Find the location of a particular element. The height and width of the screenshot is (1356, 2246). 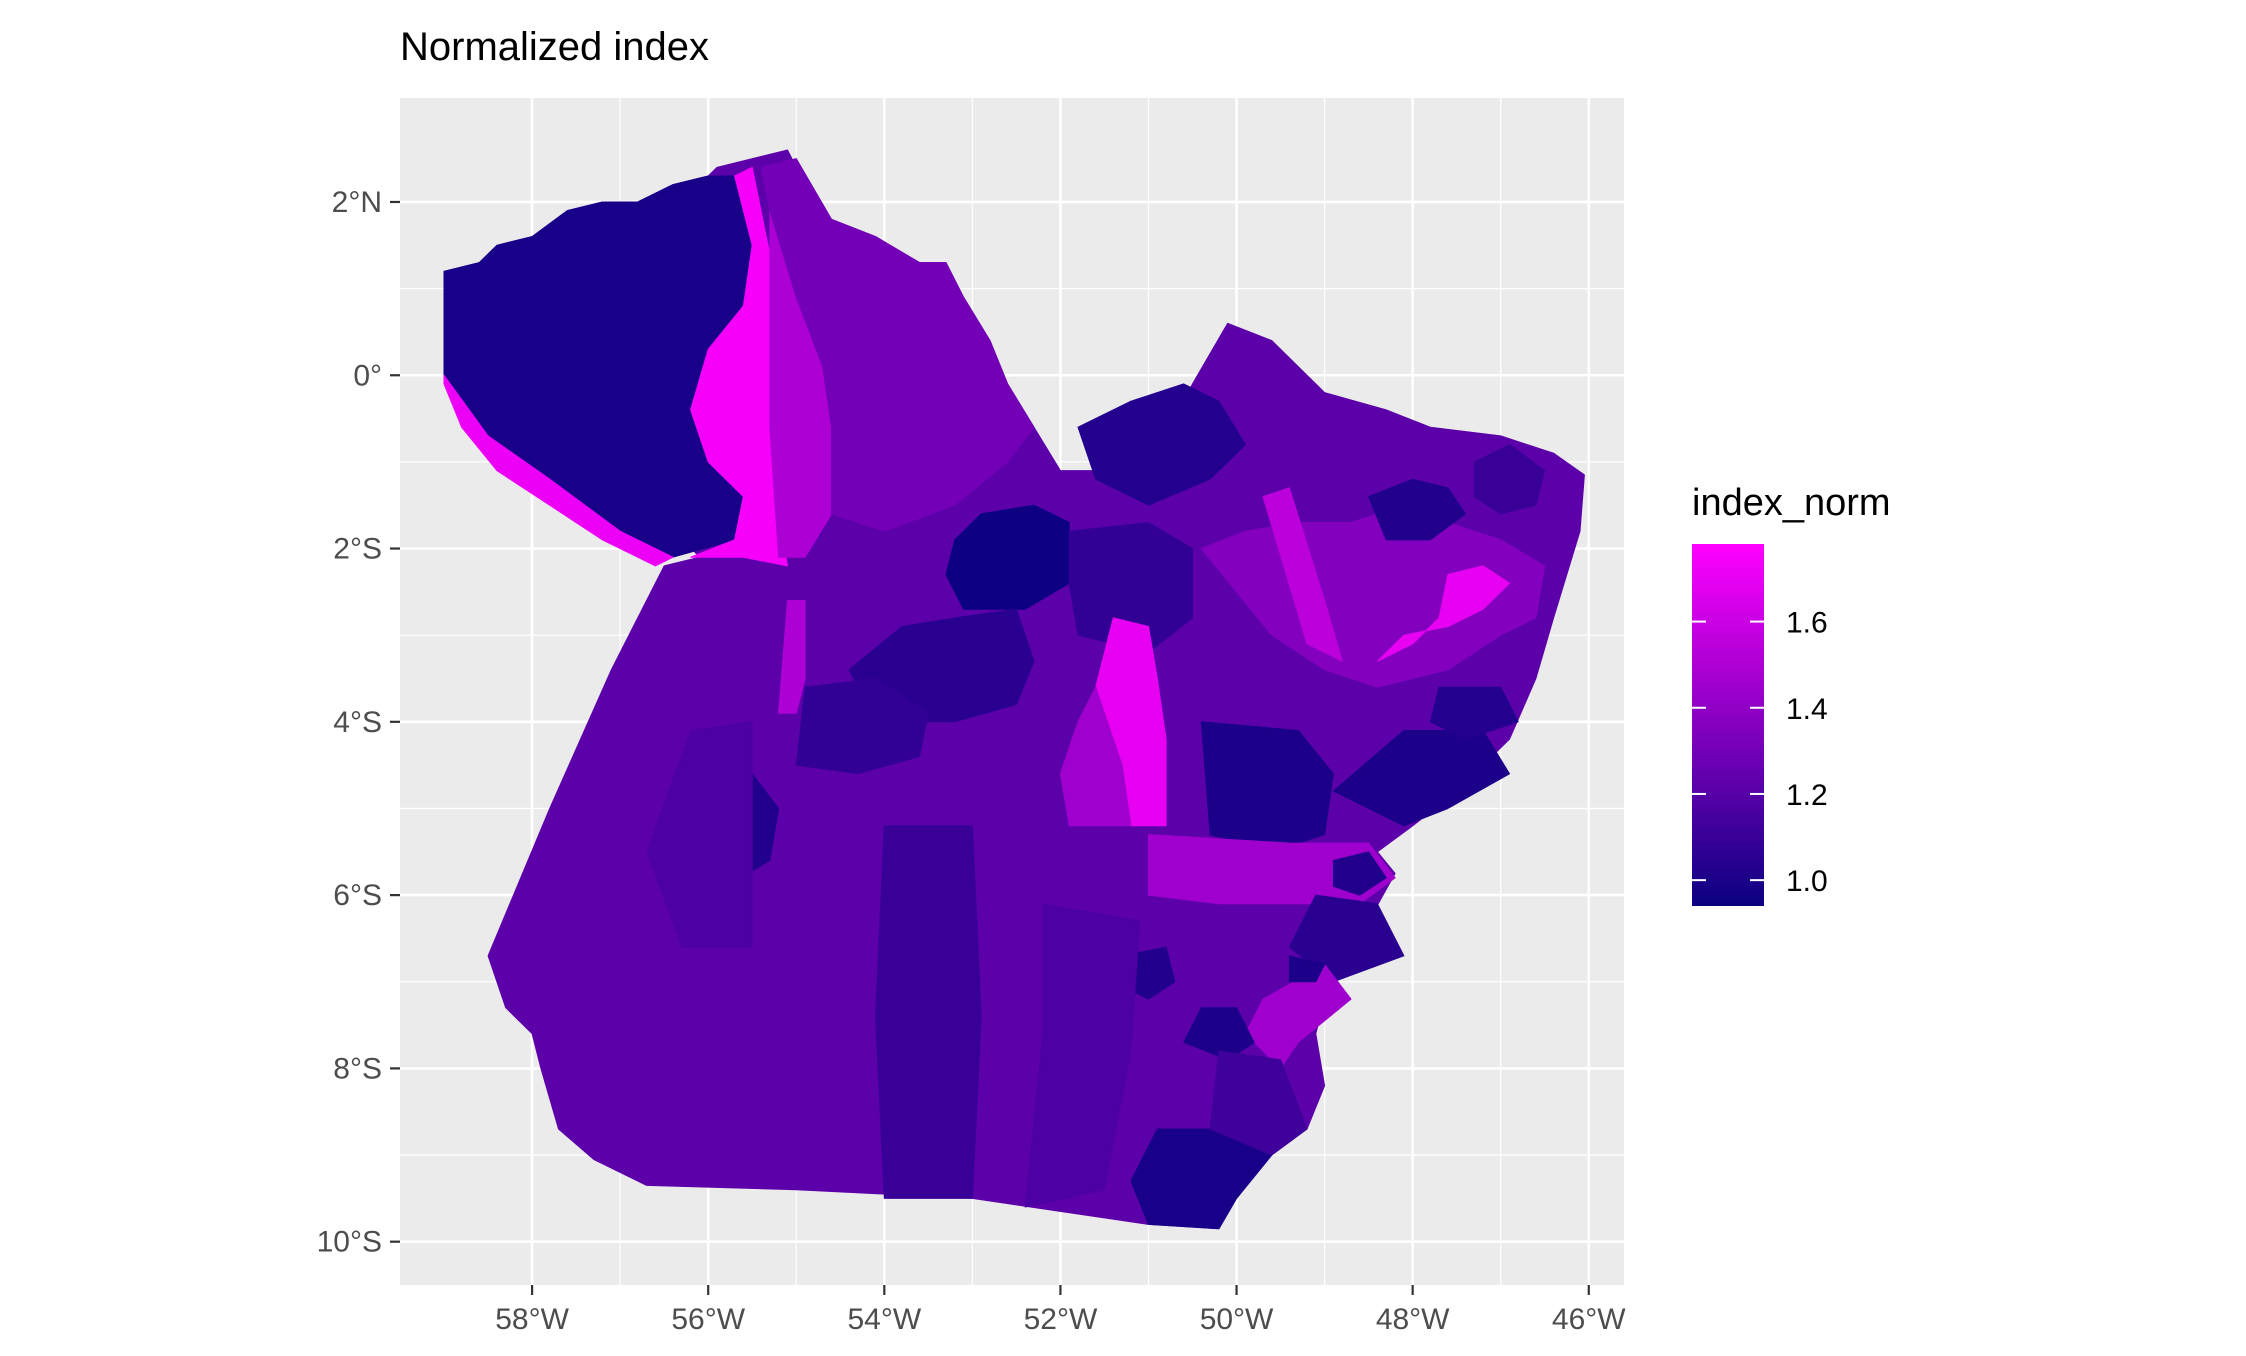

x-tick-label: 46°W is located at coordinates (1589, 1319).